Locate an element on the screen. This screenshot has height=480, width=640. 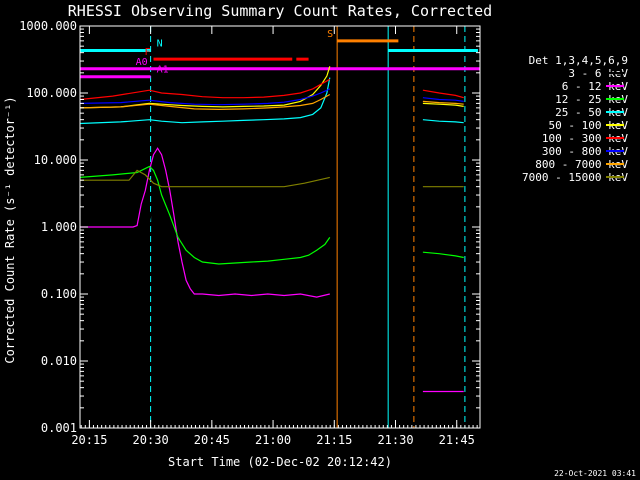
footer-stamp: 22-Oct-2021 03:41 is located at coordinates (595, 473).